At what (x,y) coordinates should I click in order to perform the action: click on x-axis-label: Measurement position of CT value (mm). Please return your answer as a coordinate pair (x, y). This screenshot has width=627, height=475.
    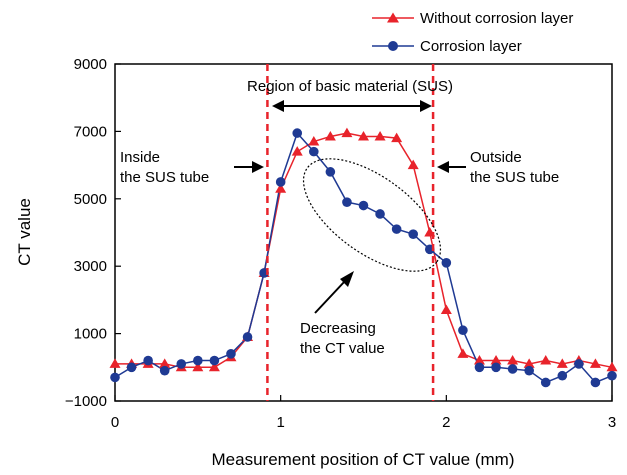
    Looking at the image, I should click on (363, 459).